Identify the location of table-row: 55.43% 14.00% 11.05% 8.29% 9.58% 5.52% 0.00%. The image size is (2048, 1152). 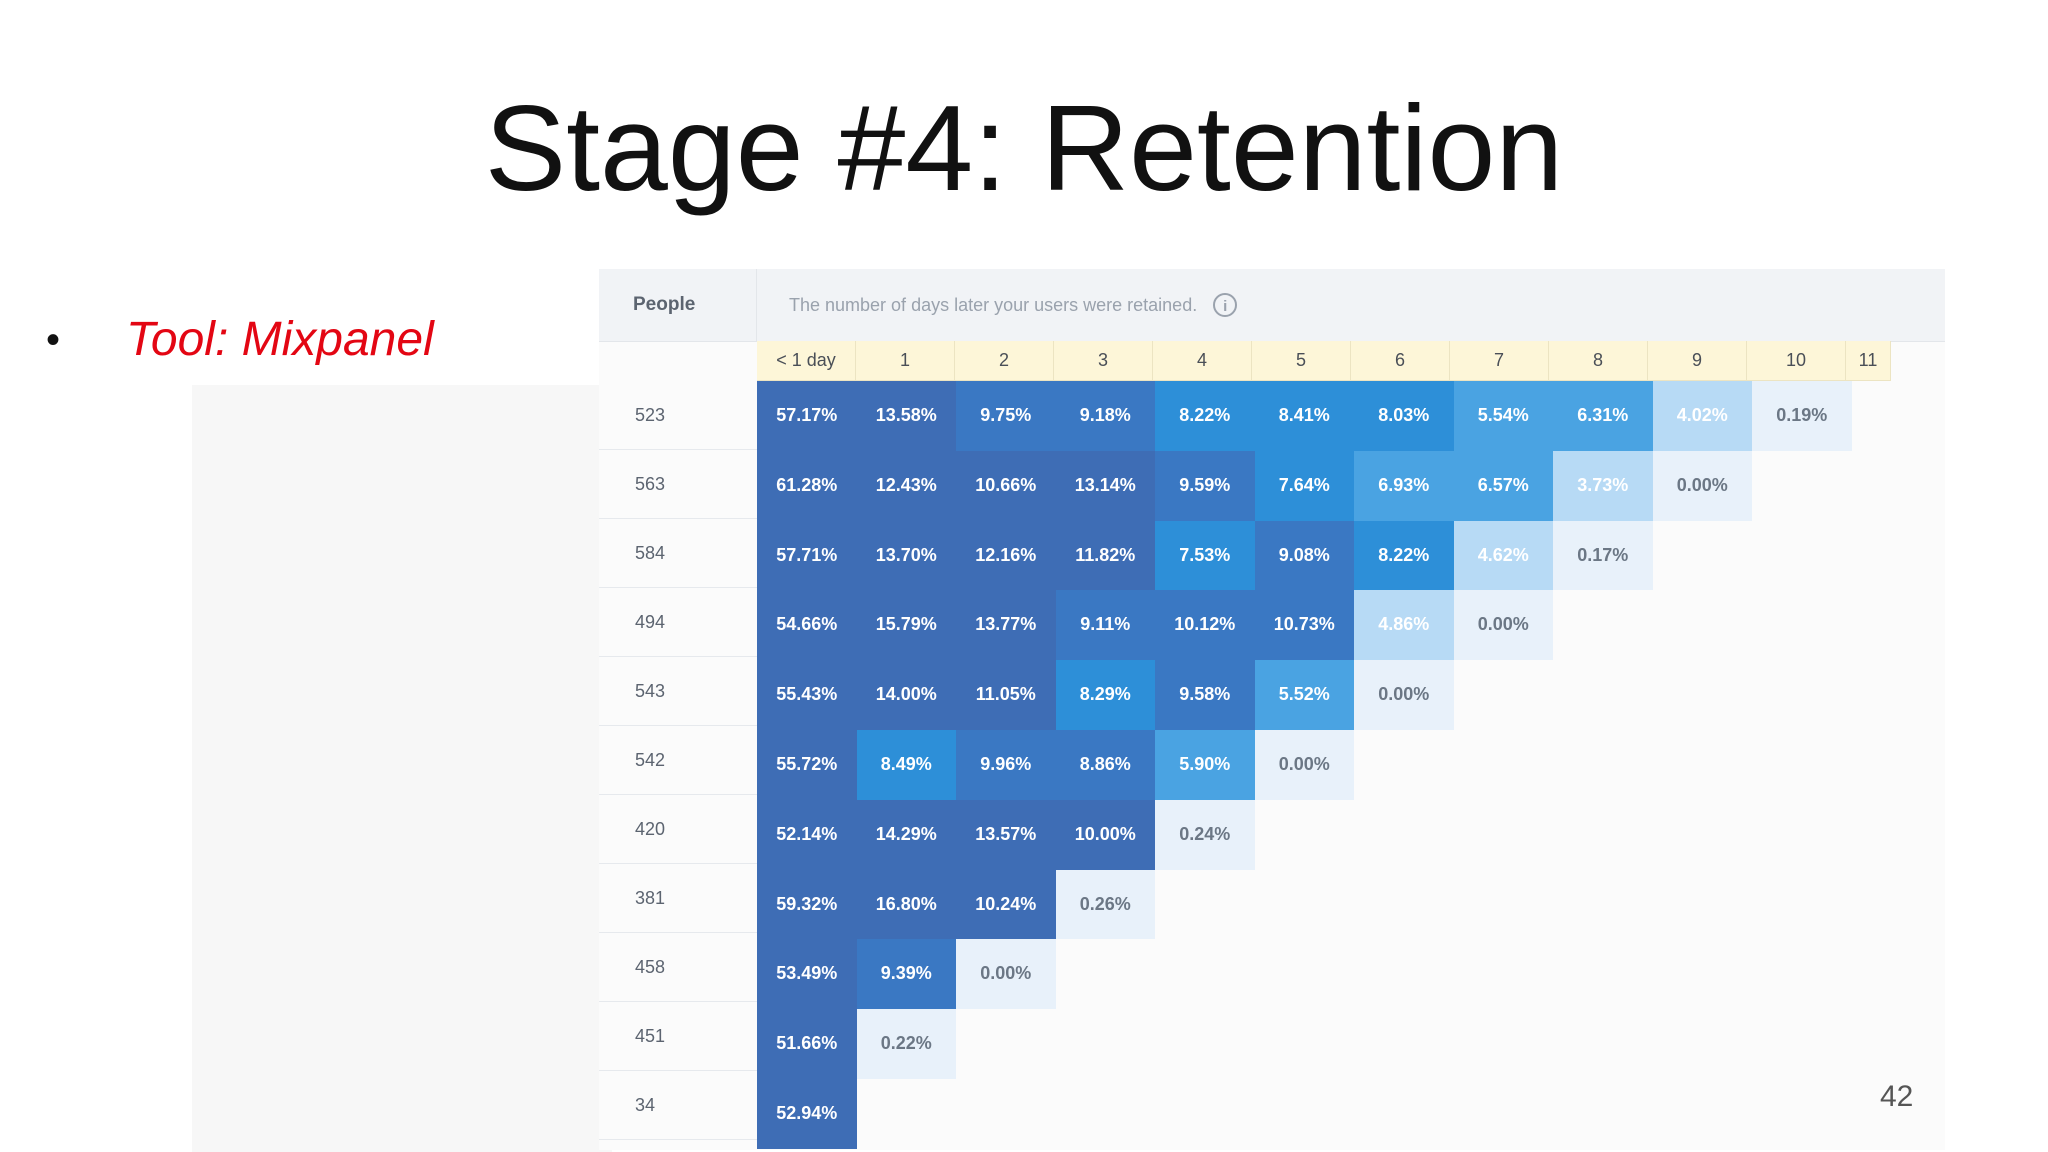
(1304, 695).